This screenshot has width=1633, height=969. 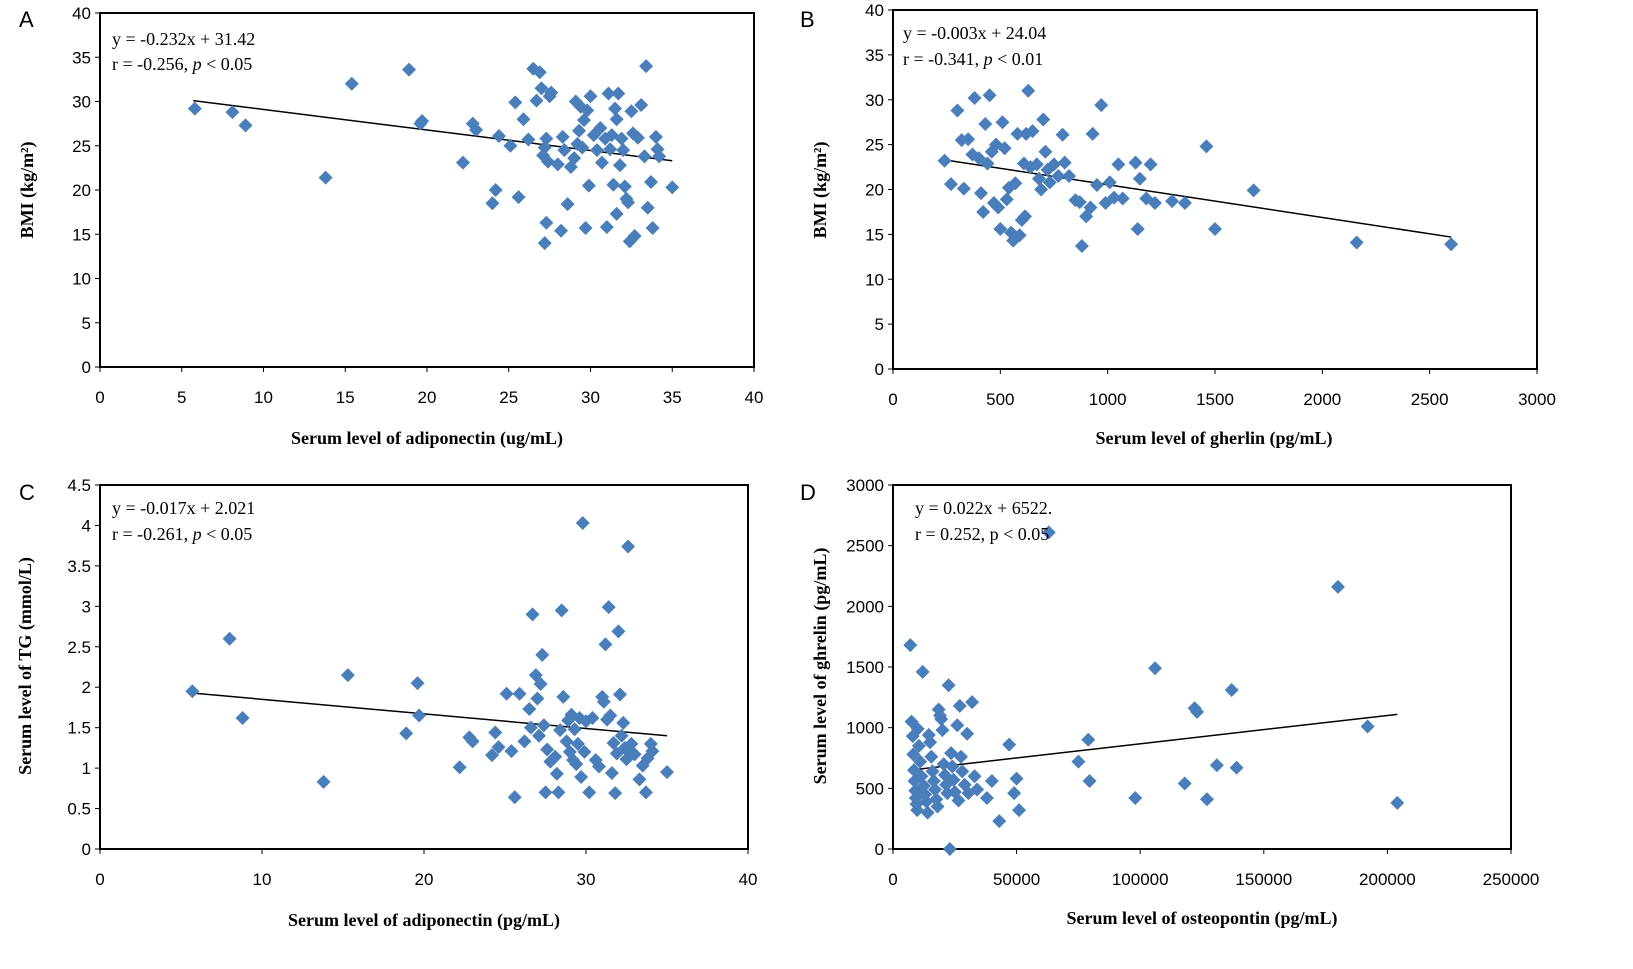 I want to click on y-tick-label: 30, so click(x=874, y=100).